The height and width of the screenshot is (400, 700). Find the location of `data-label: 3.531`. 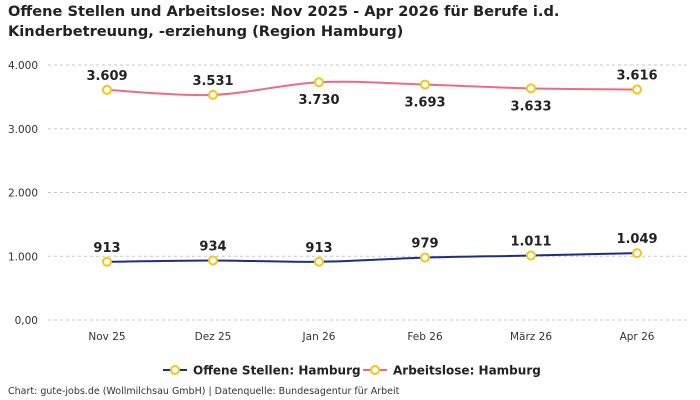

data-label: 3.531 is located at coordinates (212, 81).